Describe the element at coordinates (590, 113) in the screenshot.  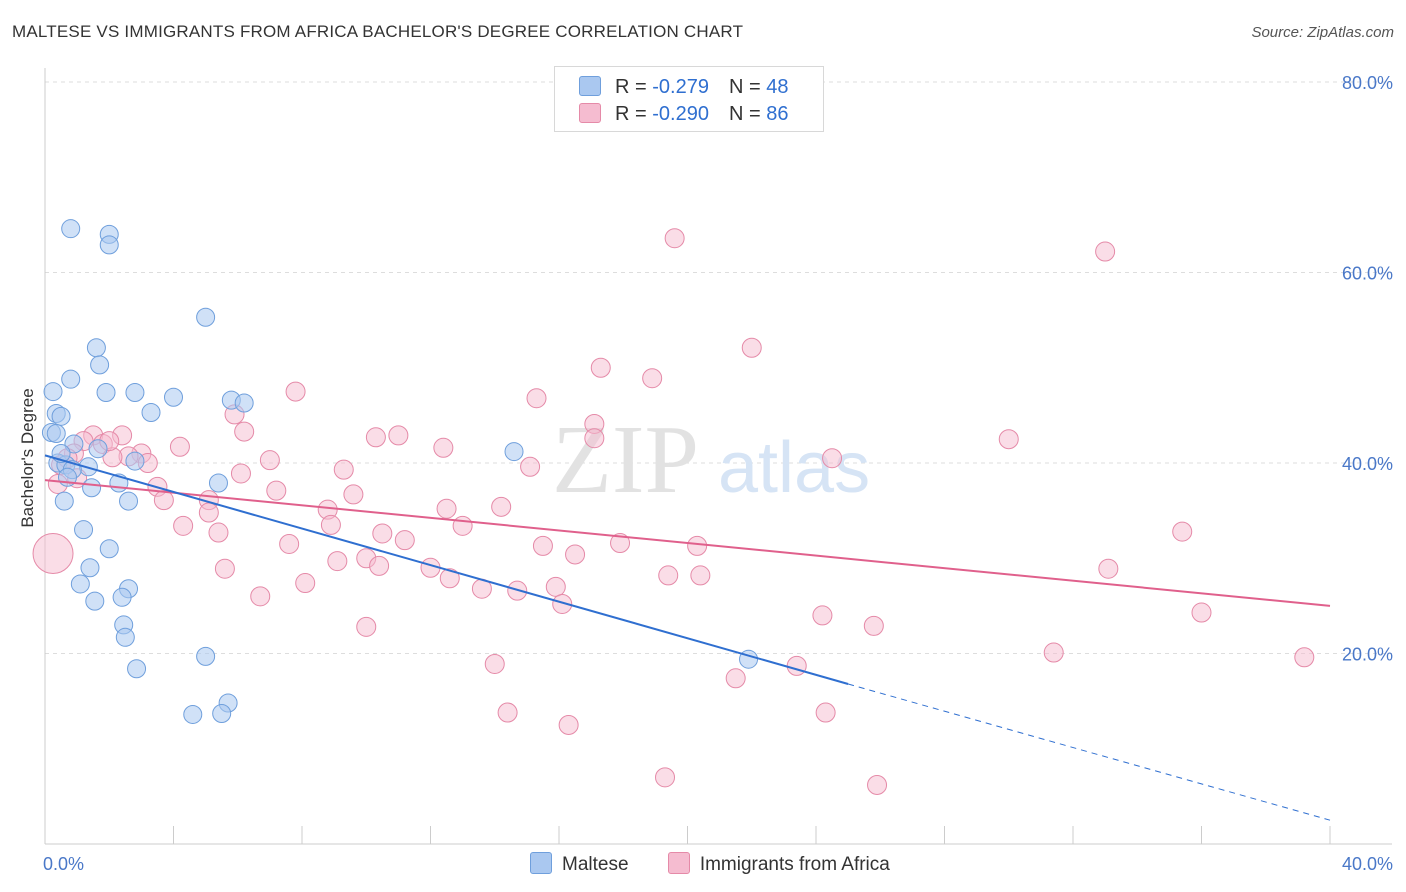
I see `africa-swatch` at that location.